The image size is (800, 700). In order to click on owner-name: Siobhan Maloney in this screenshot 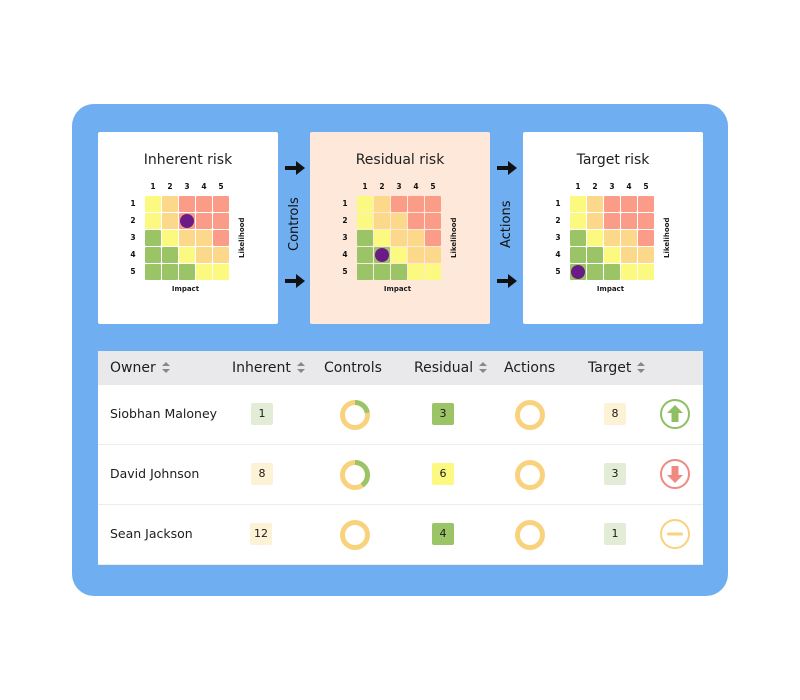, I will do `click(164, 413)`.